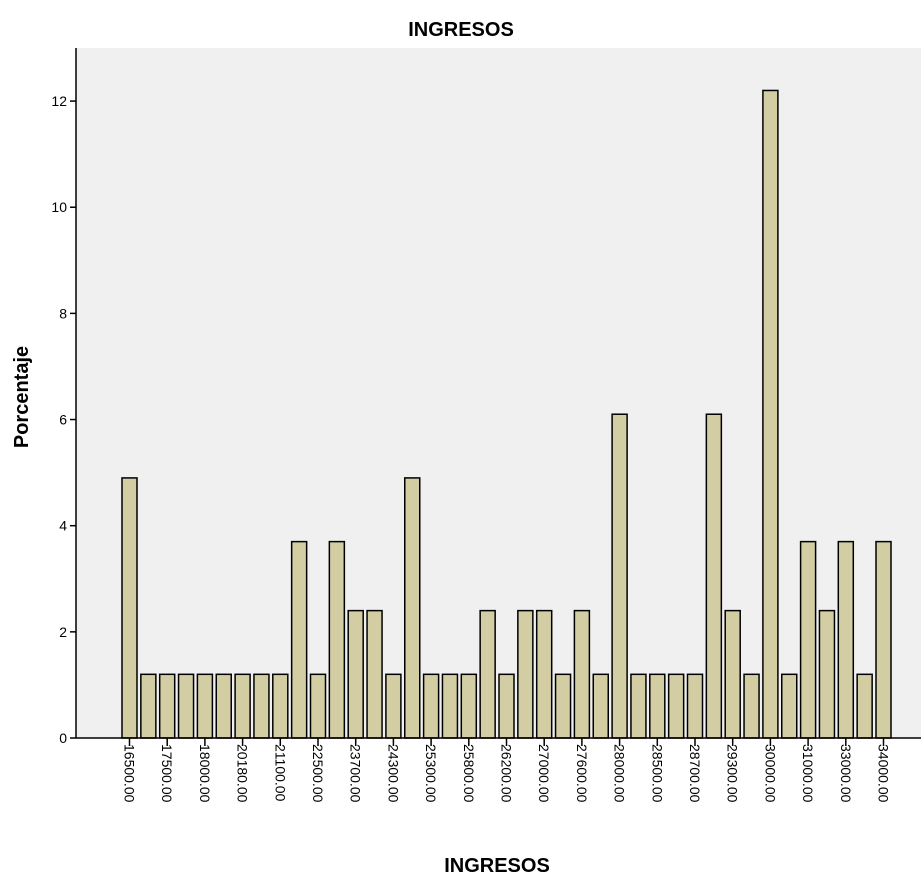 The width and height of the screenshot is (921, 883). What do you see at coordinates (205, 773) in the screenshot?
I see `x-tick-label: 18000.00` at bounding box center [205, 773].